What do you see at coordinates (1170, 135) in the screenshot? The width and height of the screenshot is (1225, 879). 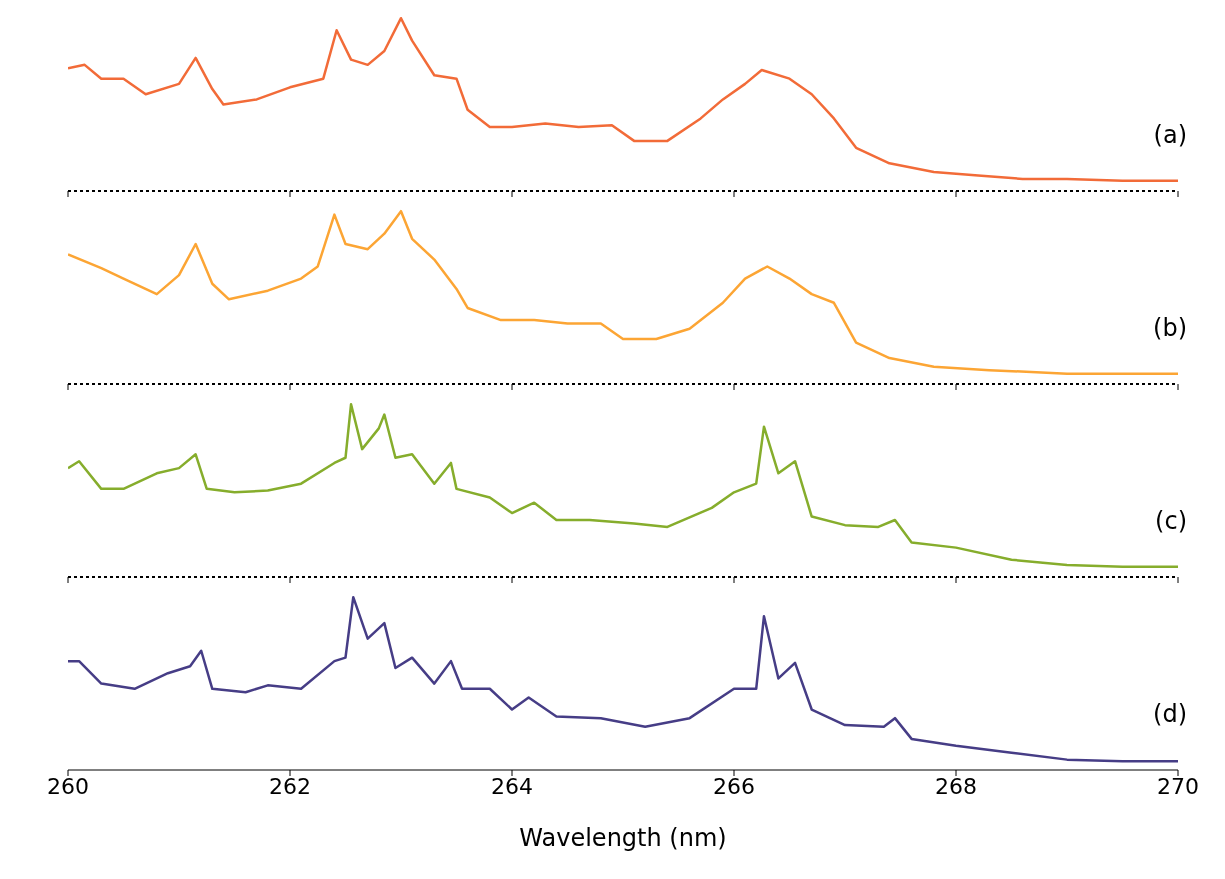 I see `annotation: (a)` at bounding box center [1170, 135].